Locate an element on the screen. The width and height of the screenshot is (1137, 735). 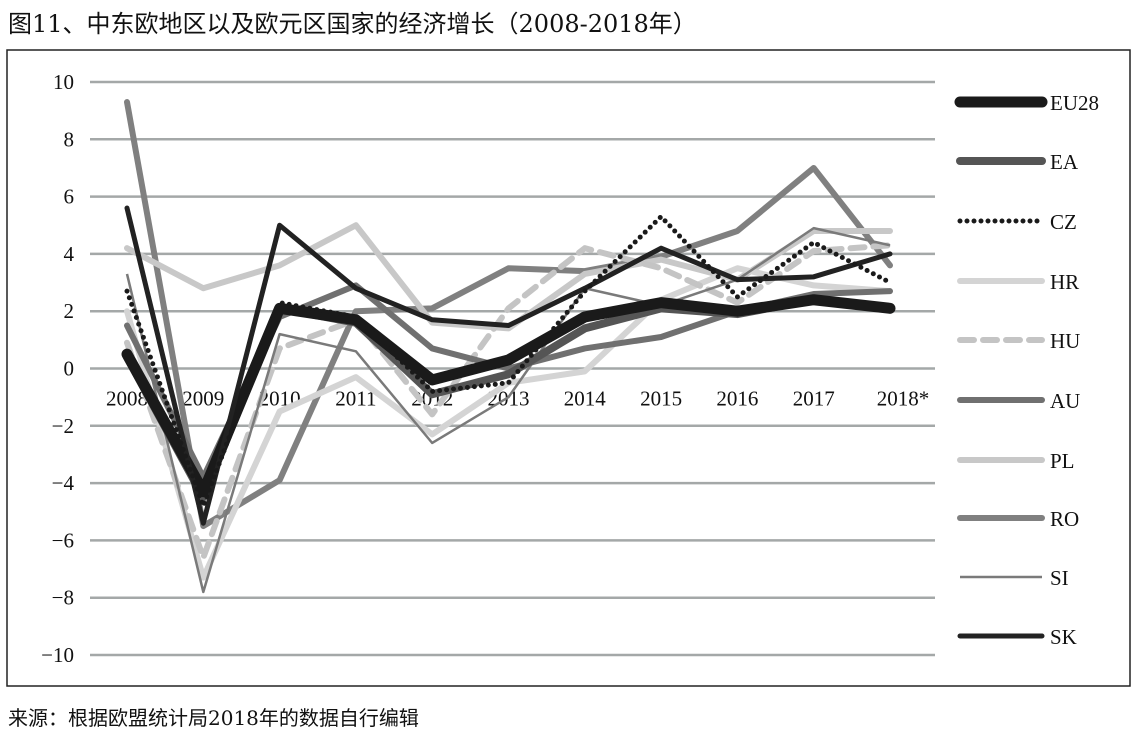
x-tick-label: 2014 is located at coordinates (585, 399).